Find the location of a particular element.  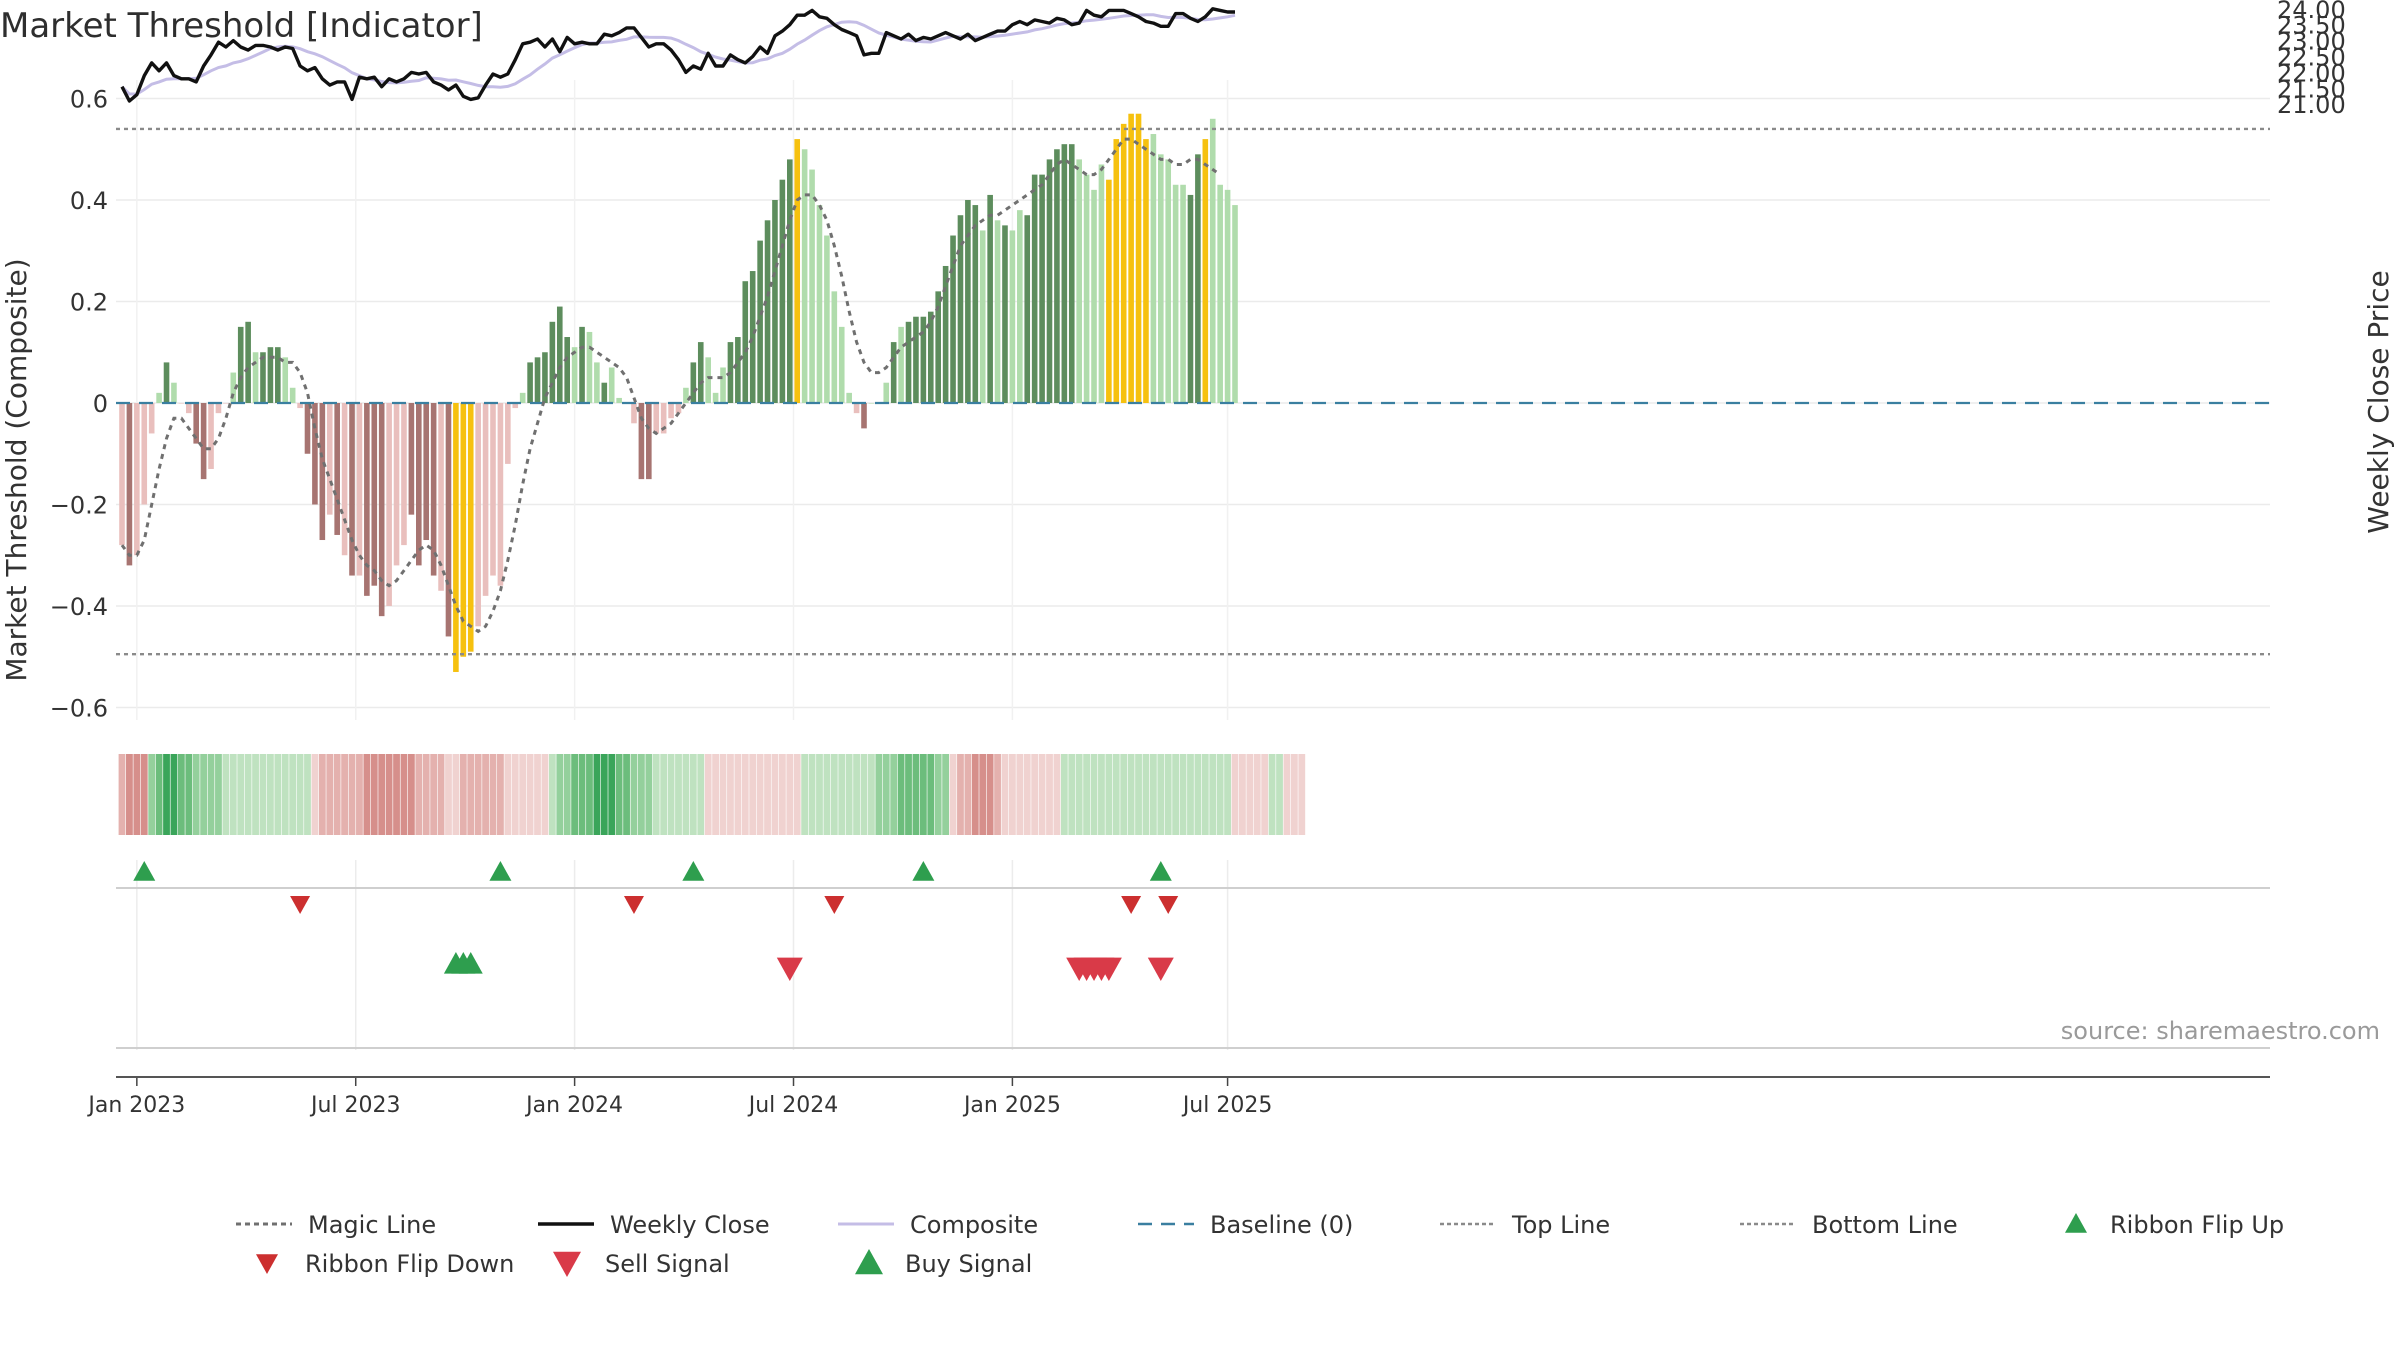

y2-tick-label: 23.50 is located at coordinates (2311, 26).